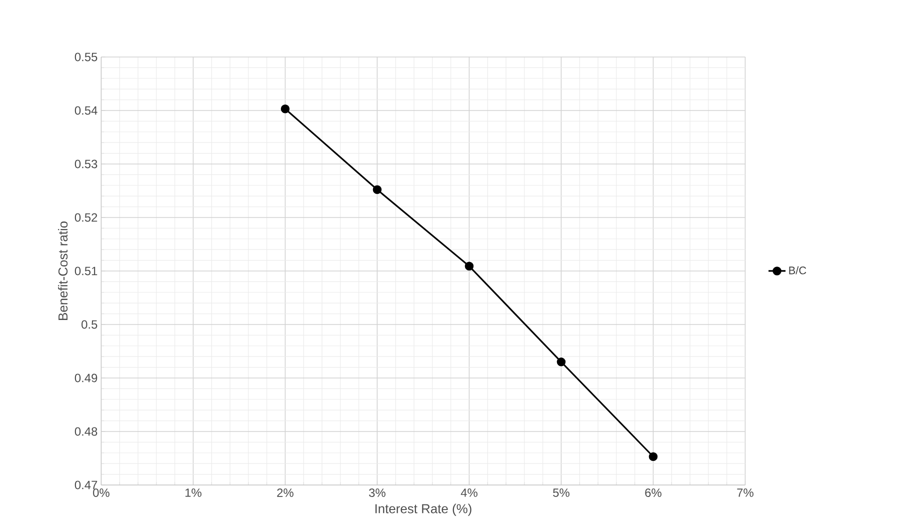 The image size is (905, 531). Describe the element at coordinates (561, 492) in the screenshot. I see `x-tick-label: 5%` at that location.